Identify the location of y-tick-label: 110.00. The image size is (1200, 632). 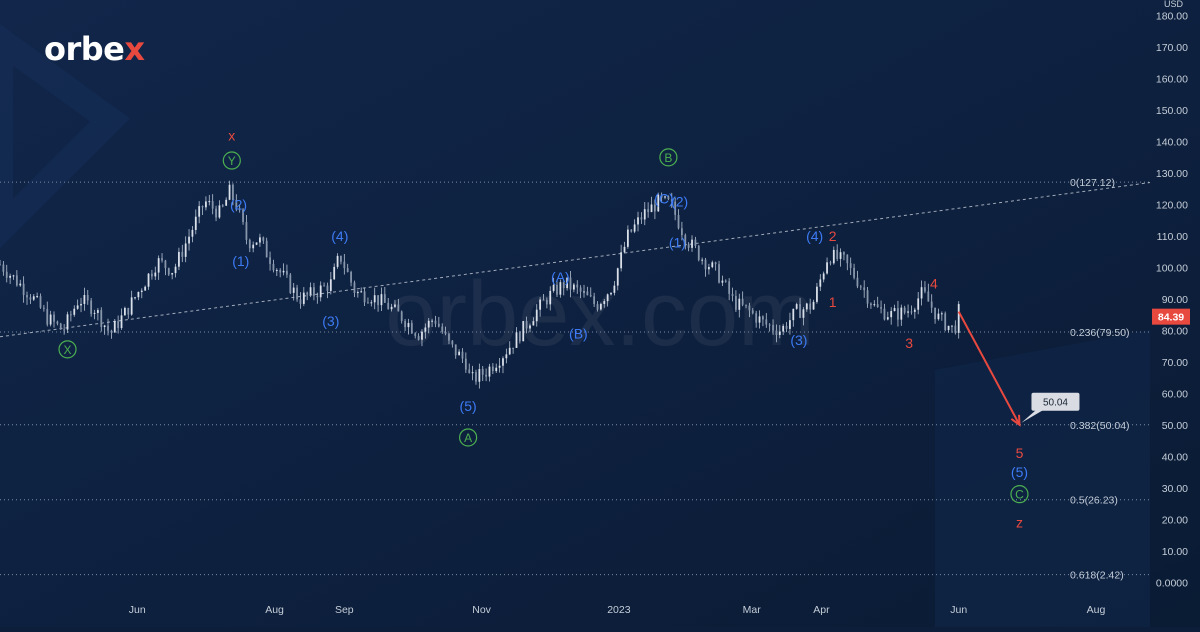
(1172, 237).